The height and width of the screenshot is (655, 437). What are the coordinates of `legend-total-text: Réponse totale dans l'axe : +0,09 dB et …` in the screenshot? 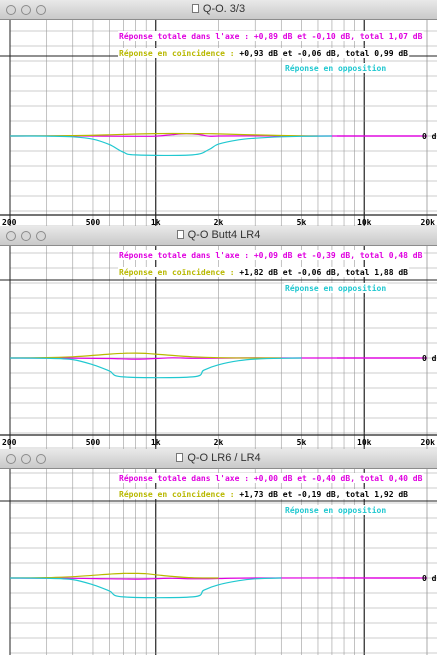 It's located at (271, 255).